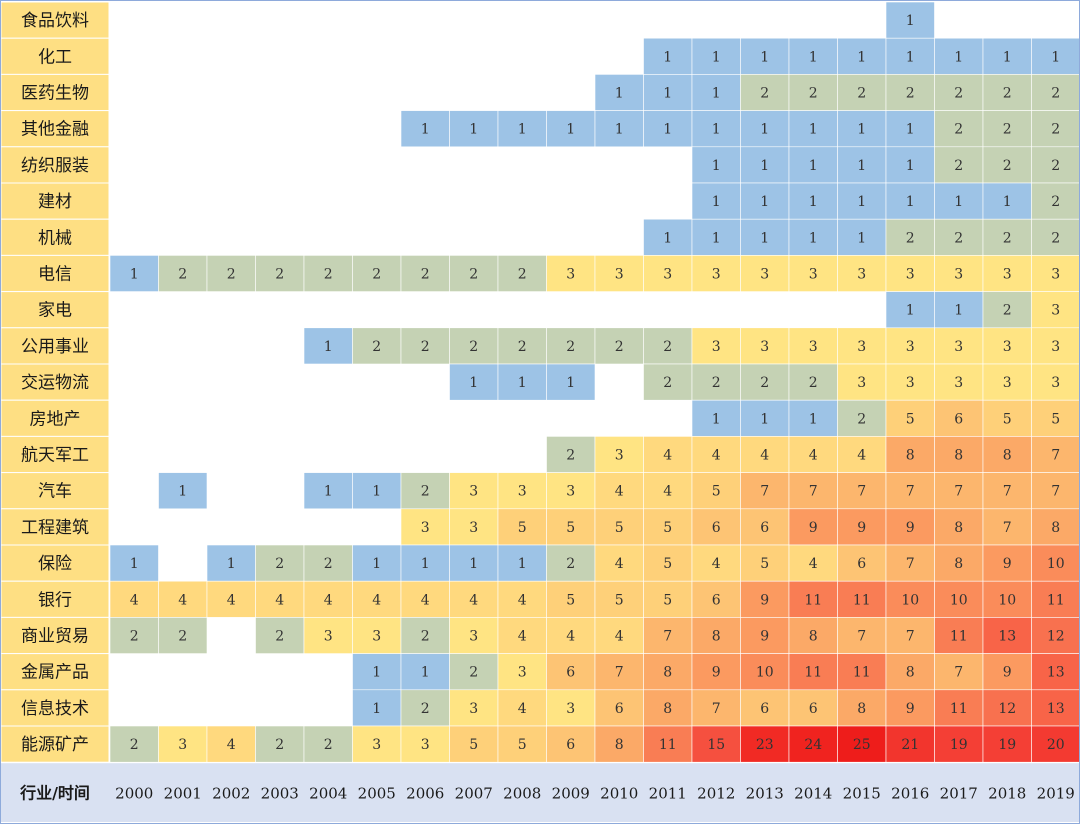 Image resolution: width=1080 pixels, height=824 pixels. What do you see at coordinates (1007, 600) in the screenshot?
I see `cell-value: 10` at bounding box center [1007, 600].